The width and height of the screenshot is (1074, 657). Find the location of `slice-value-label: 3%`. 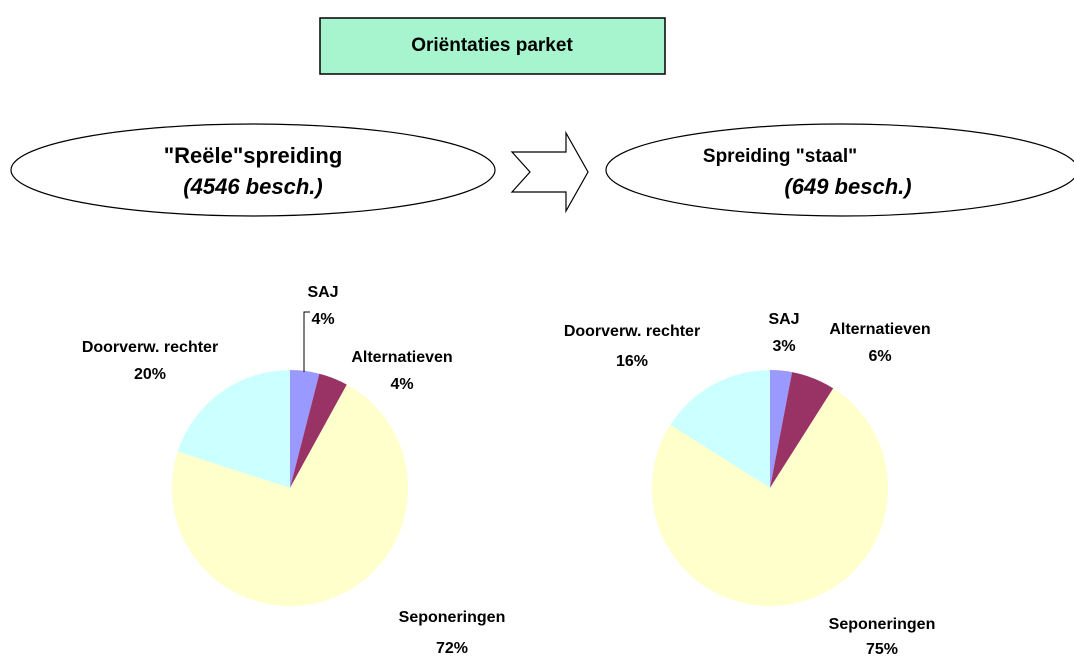

slice-value-label: 3% is located at coordinates (783, 346).